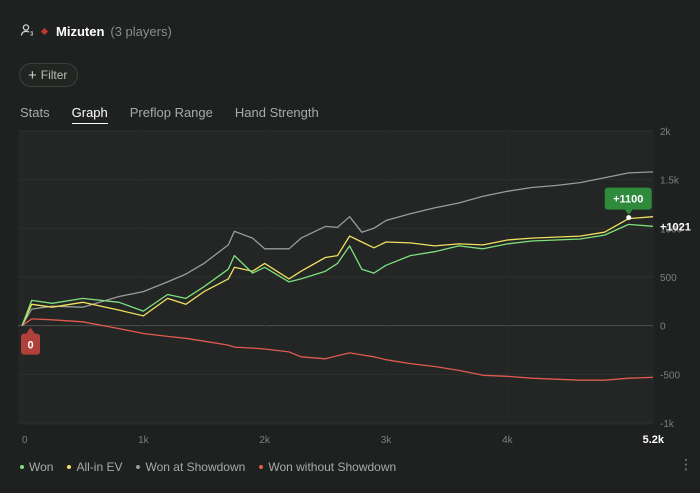 The height and width of the screenshot is (493, 700). What do you see at coordinates (35, 112) in the screenshot?
I see `tab-stats: Stats` at bounding box center [35, 112].